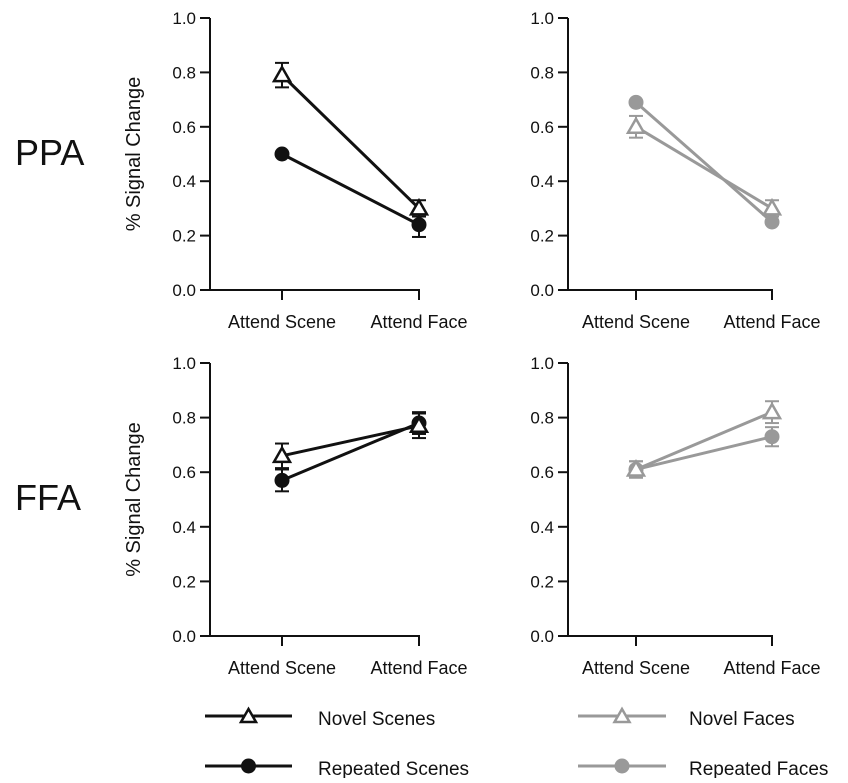 Image resolution: width=848 pixels, height=783 pixels. Describe the element at coordinates (248, 766) in the screenshot. I see `legend-marker-repeated-scenes` at that location.